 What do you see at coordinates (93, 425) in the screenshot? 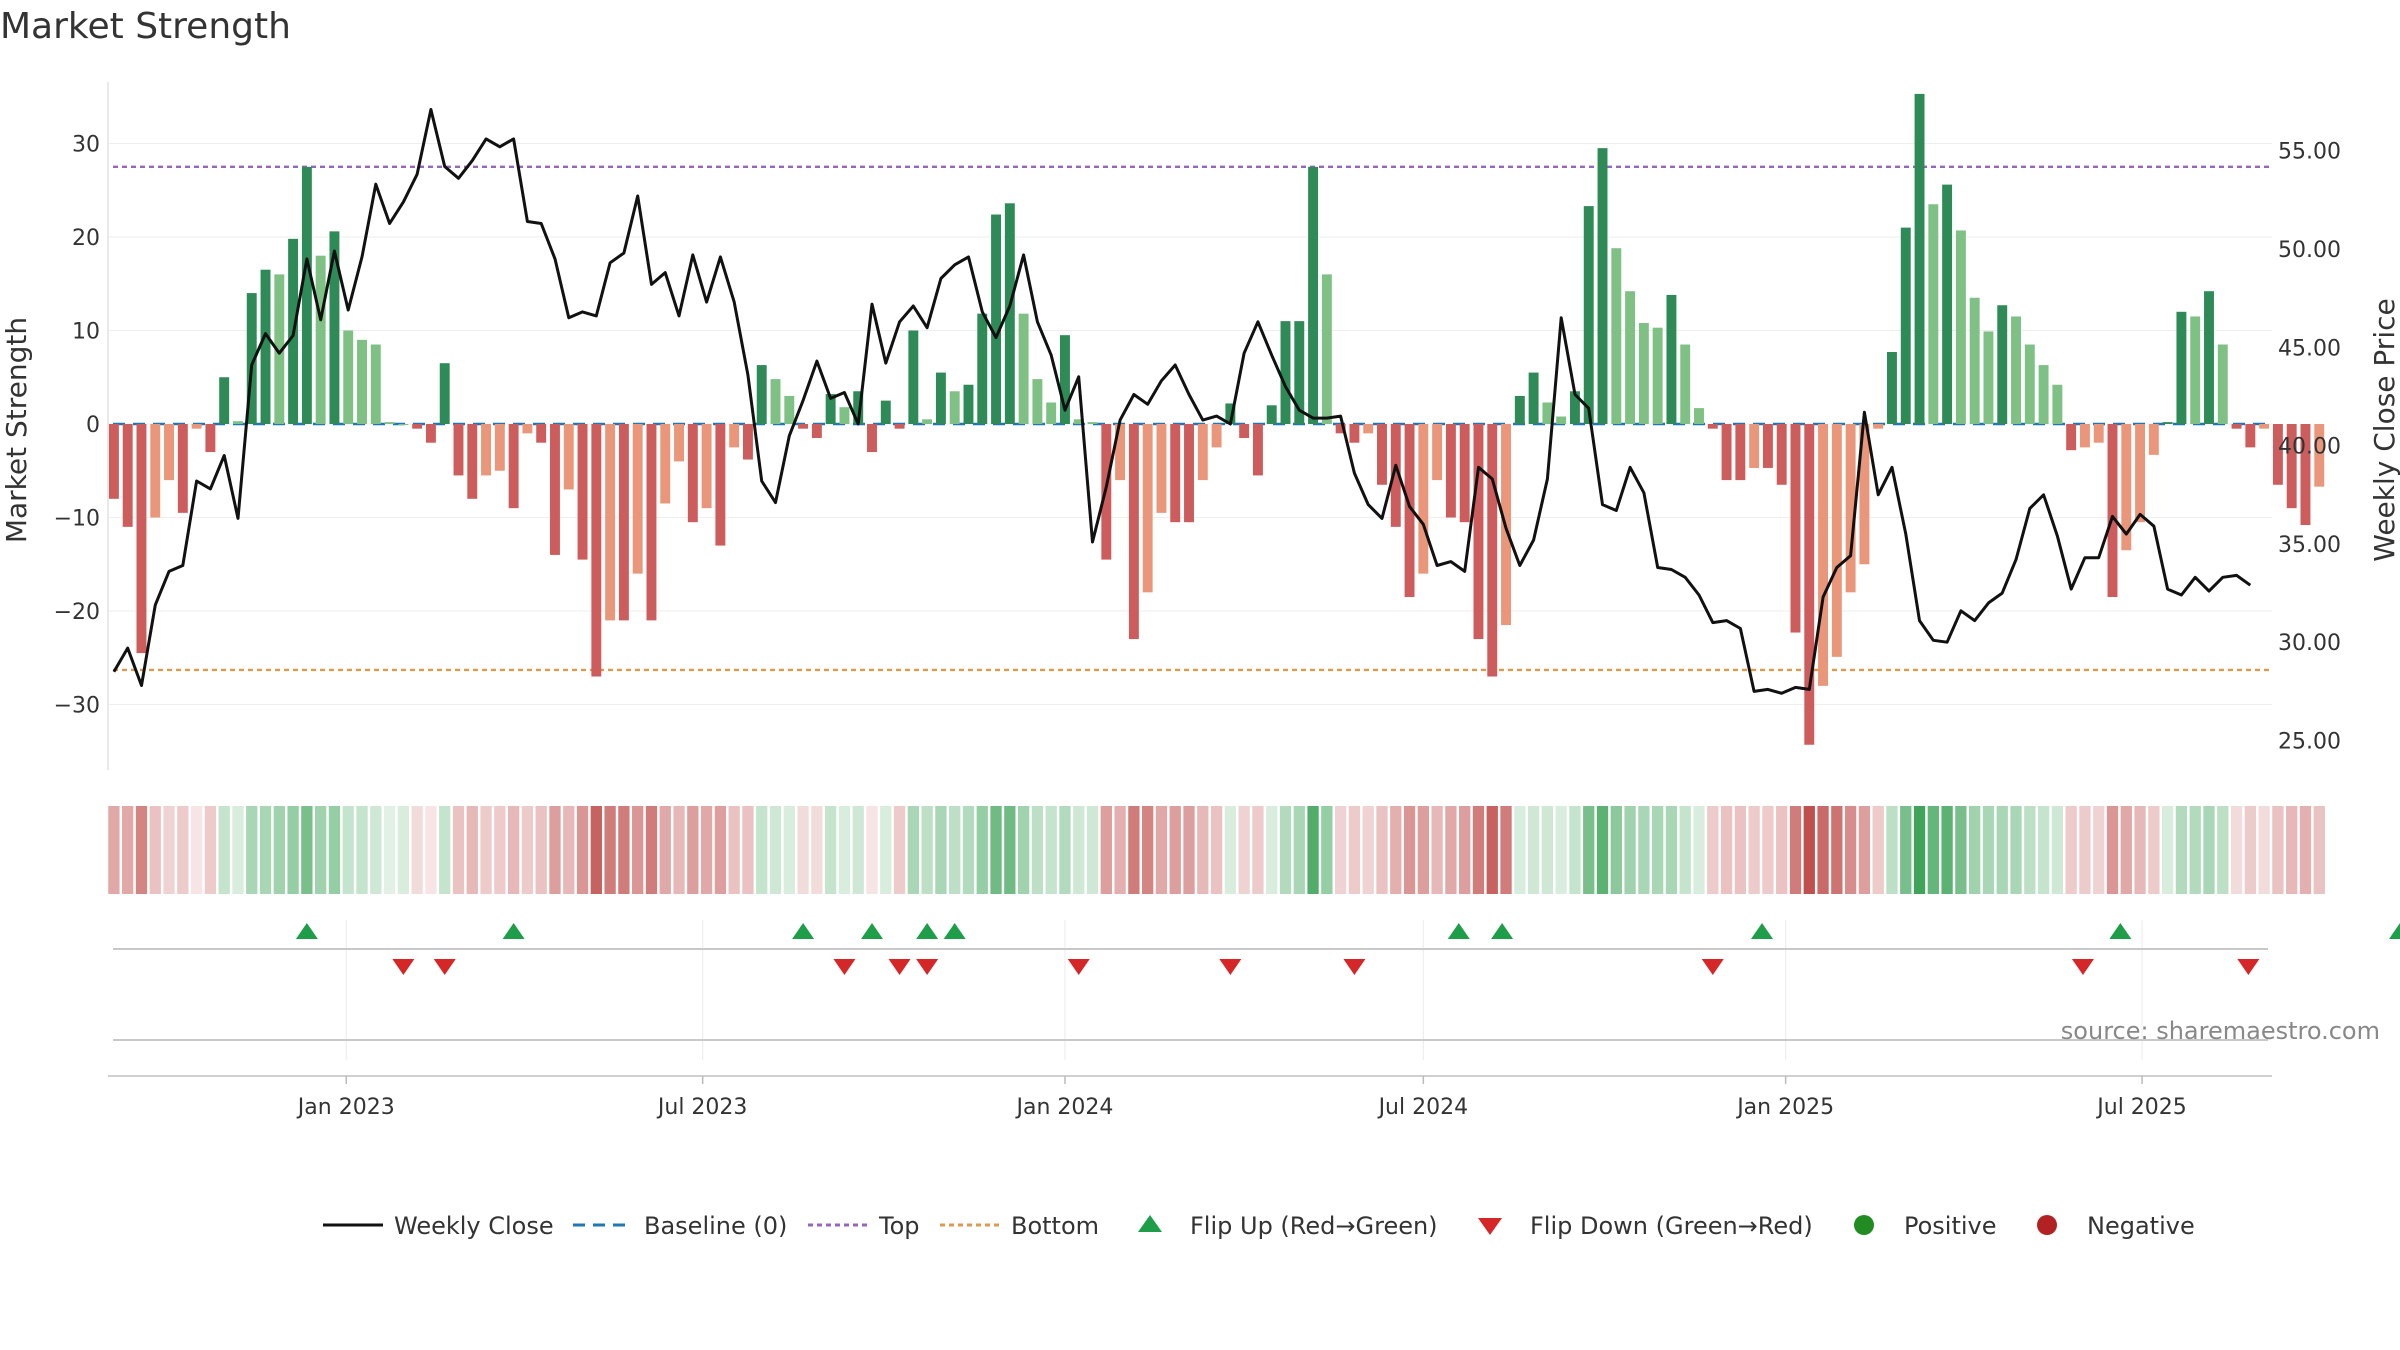
I see `y-tick-label: 0` at bounding box center [93, 425].